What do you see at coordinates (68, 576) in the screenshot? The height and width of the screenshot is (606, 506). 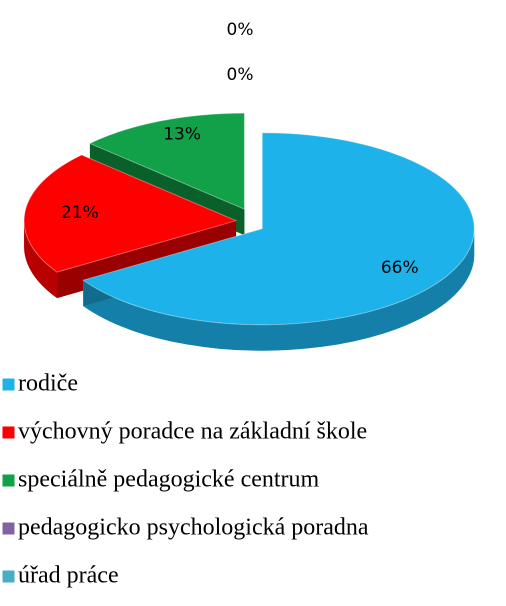 I see `legend-label: úřad práce` at bounding box center [68, 576].